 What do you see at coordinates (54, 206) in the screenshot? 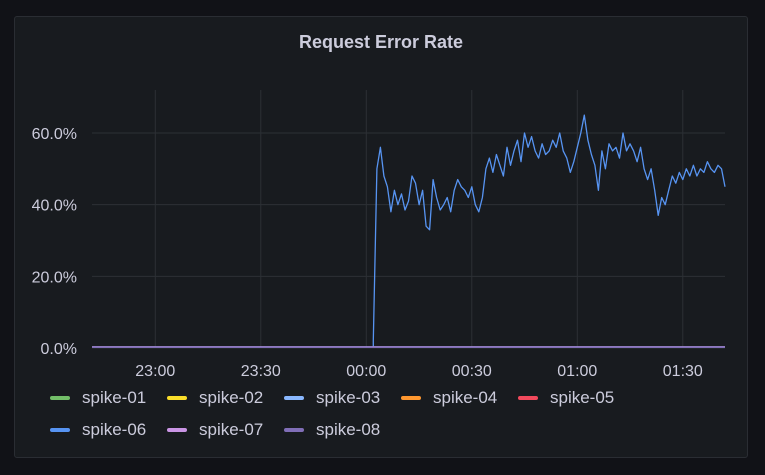
I see `y-tick-label: 40.0%` at bounding box center [54, 206].